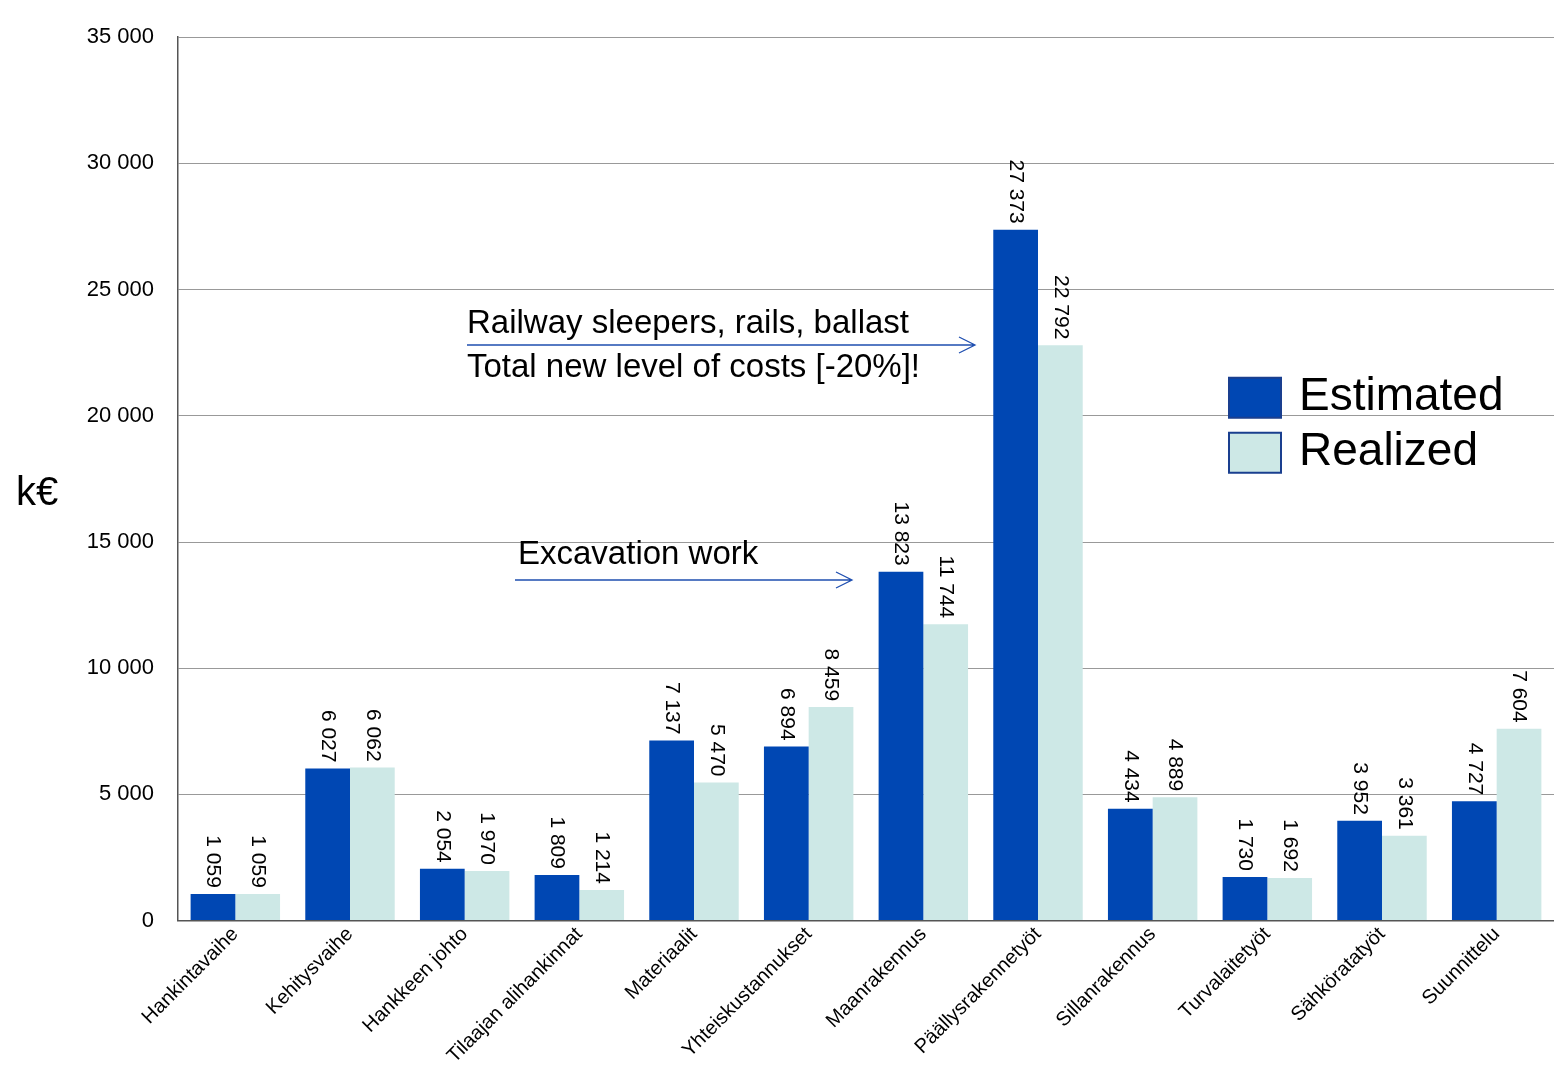  Describe the element at coordinates (1132, 777) in the screenshot. I see `data-label: 4 434` at that location.